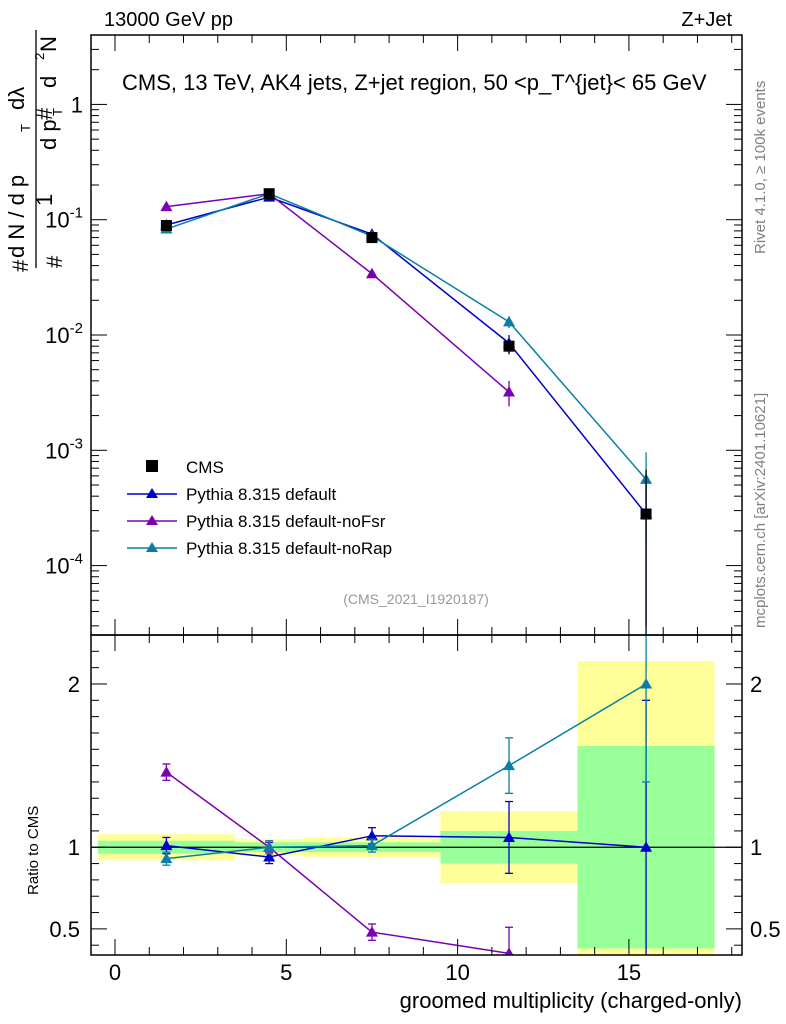  Describe the element at coordinates (289, 548) in the screenshot. I see `legend-norap-label: Pythia 8.315 default-noRap` at that location.